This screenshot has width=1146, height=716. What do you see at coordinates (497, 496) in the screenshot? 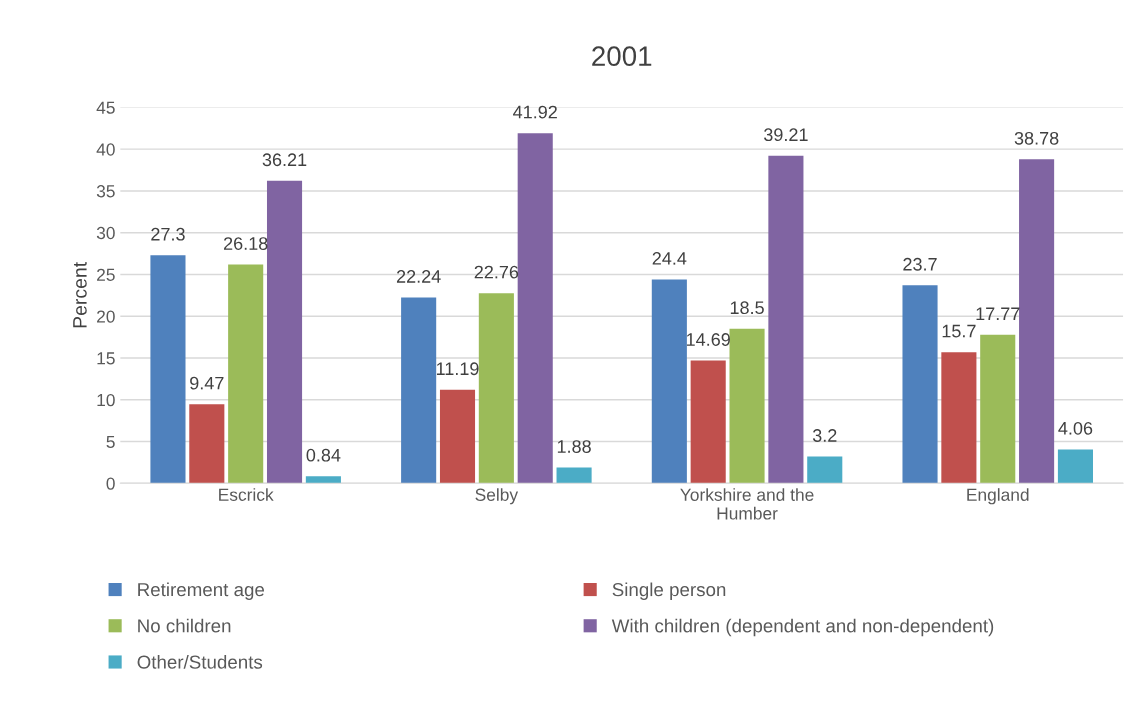
I see `x-tick-label: Selby` at bounding box center [497, 496].